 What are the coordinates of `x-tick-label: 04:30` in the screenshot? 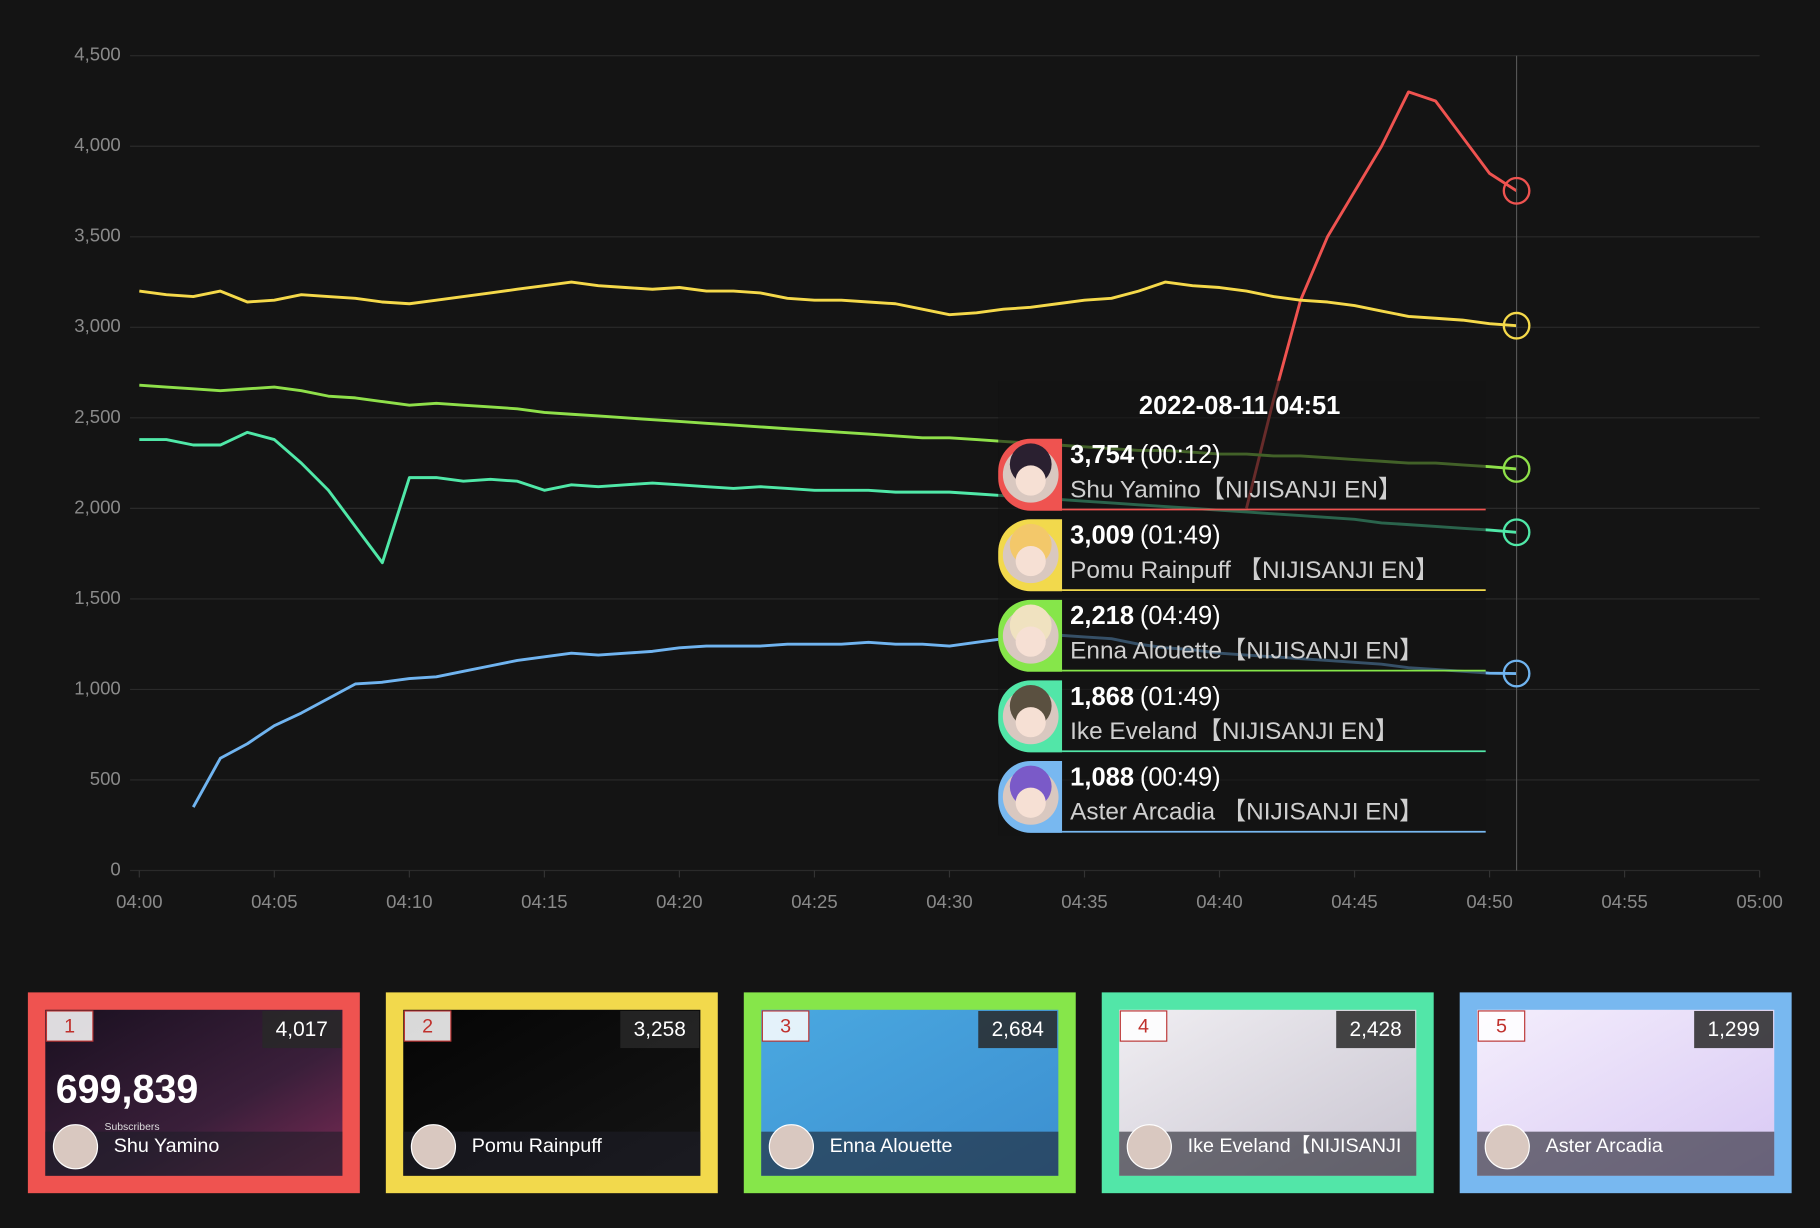 It's located at (949, 901).